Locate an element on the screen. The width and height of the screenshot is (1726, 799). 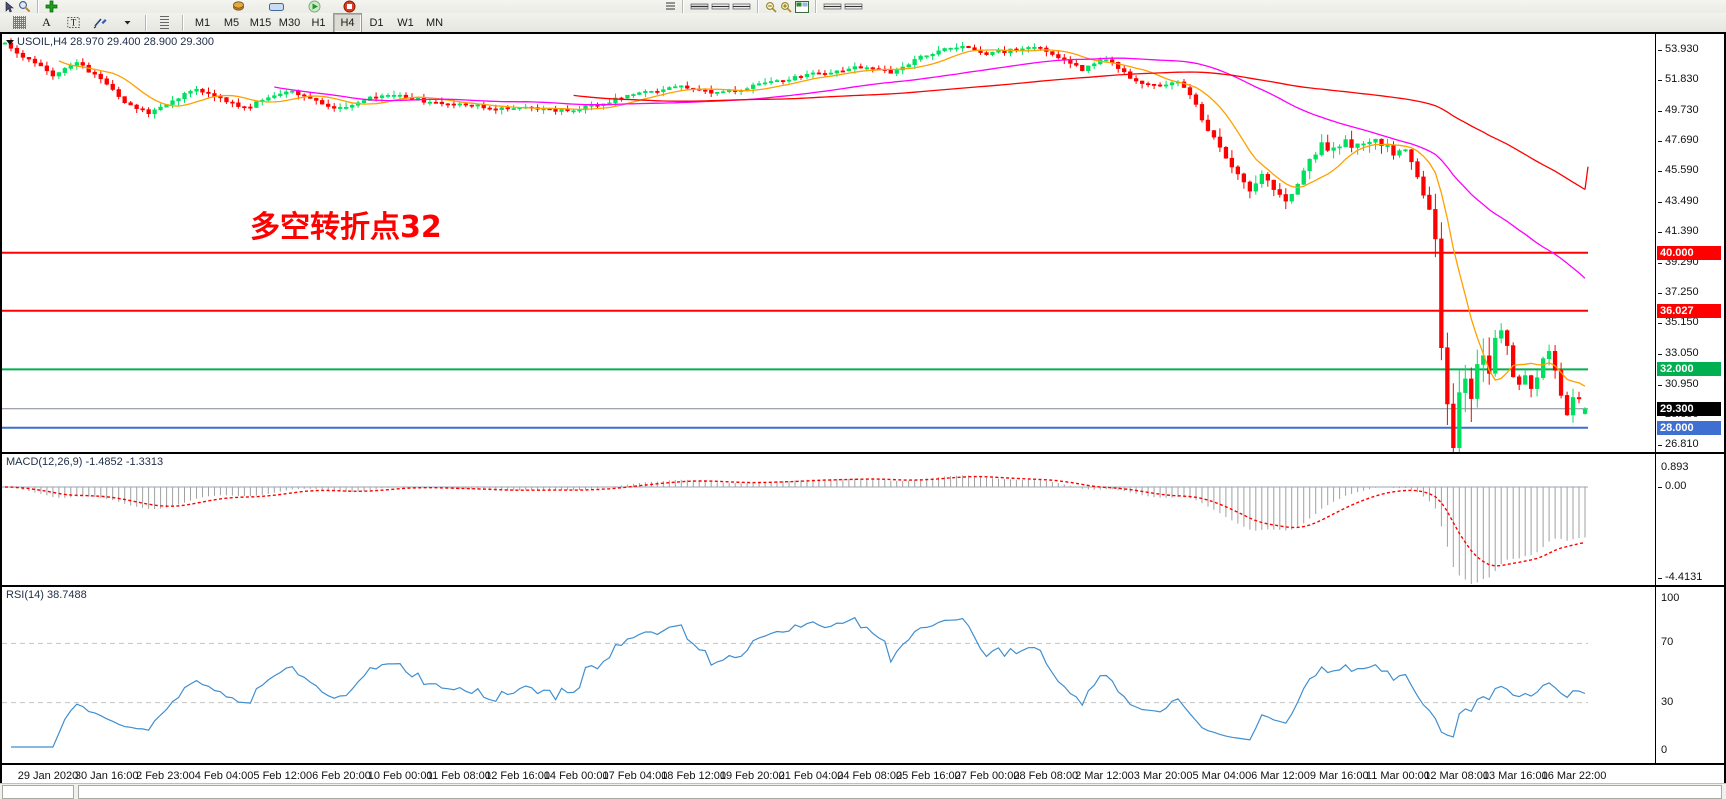
zoom-out-icon is located at coordinates (771, 7).